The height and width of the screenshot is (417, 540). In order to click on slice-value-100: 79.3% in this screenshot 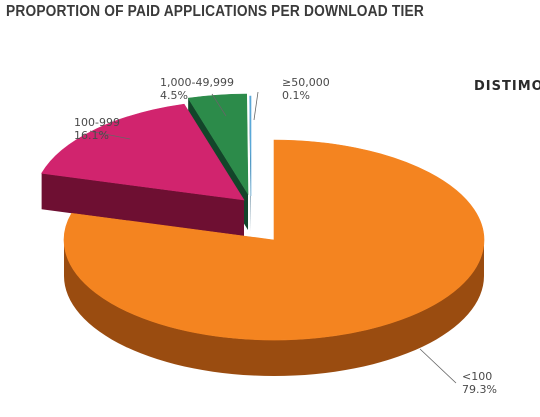, I will do `click(479, 389)`.